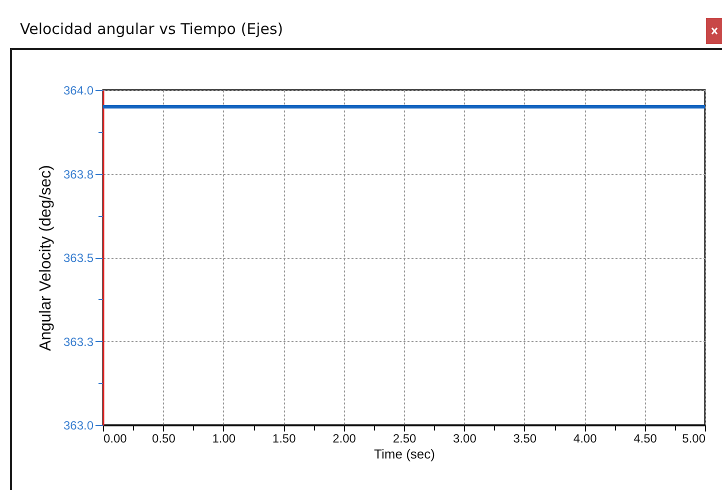  I want to click on y-tick-label: 363.3, so click(78, 341).